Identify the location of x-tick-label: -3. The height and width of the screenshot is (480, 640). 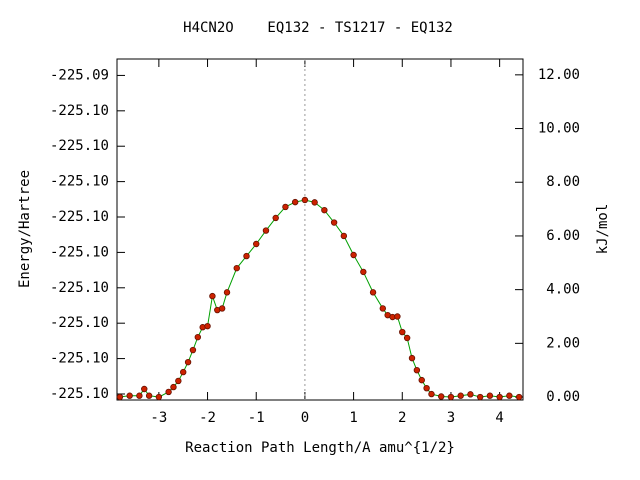
(158, 418).